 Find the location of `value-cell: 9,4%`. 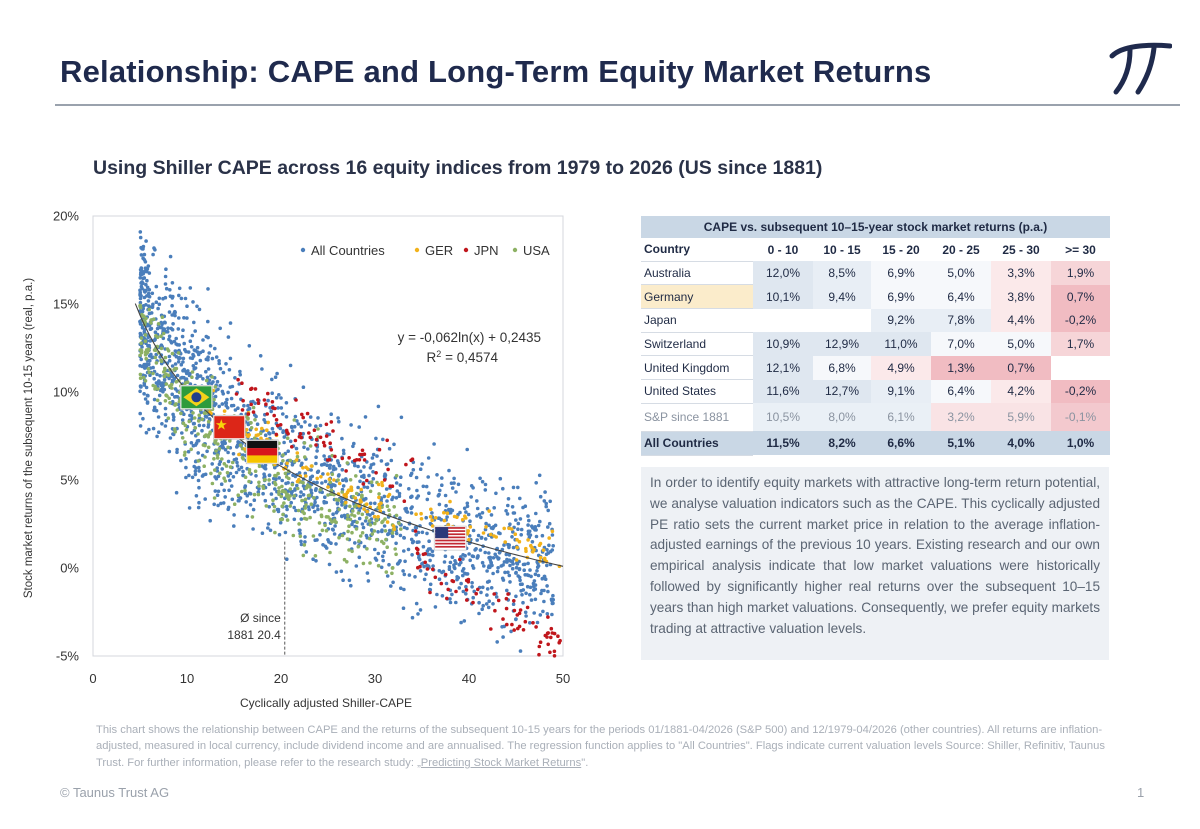

value-cell: 9,4% is located at coordinates (842, 296).